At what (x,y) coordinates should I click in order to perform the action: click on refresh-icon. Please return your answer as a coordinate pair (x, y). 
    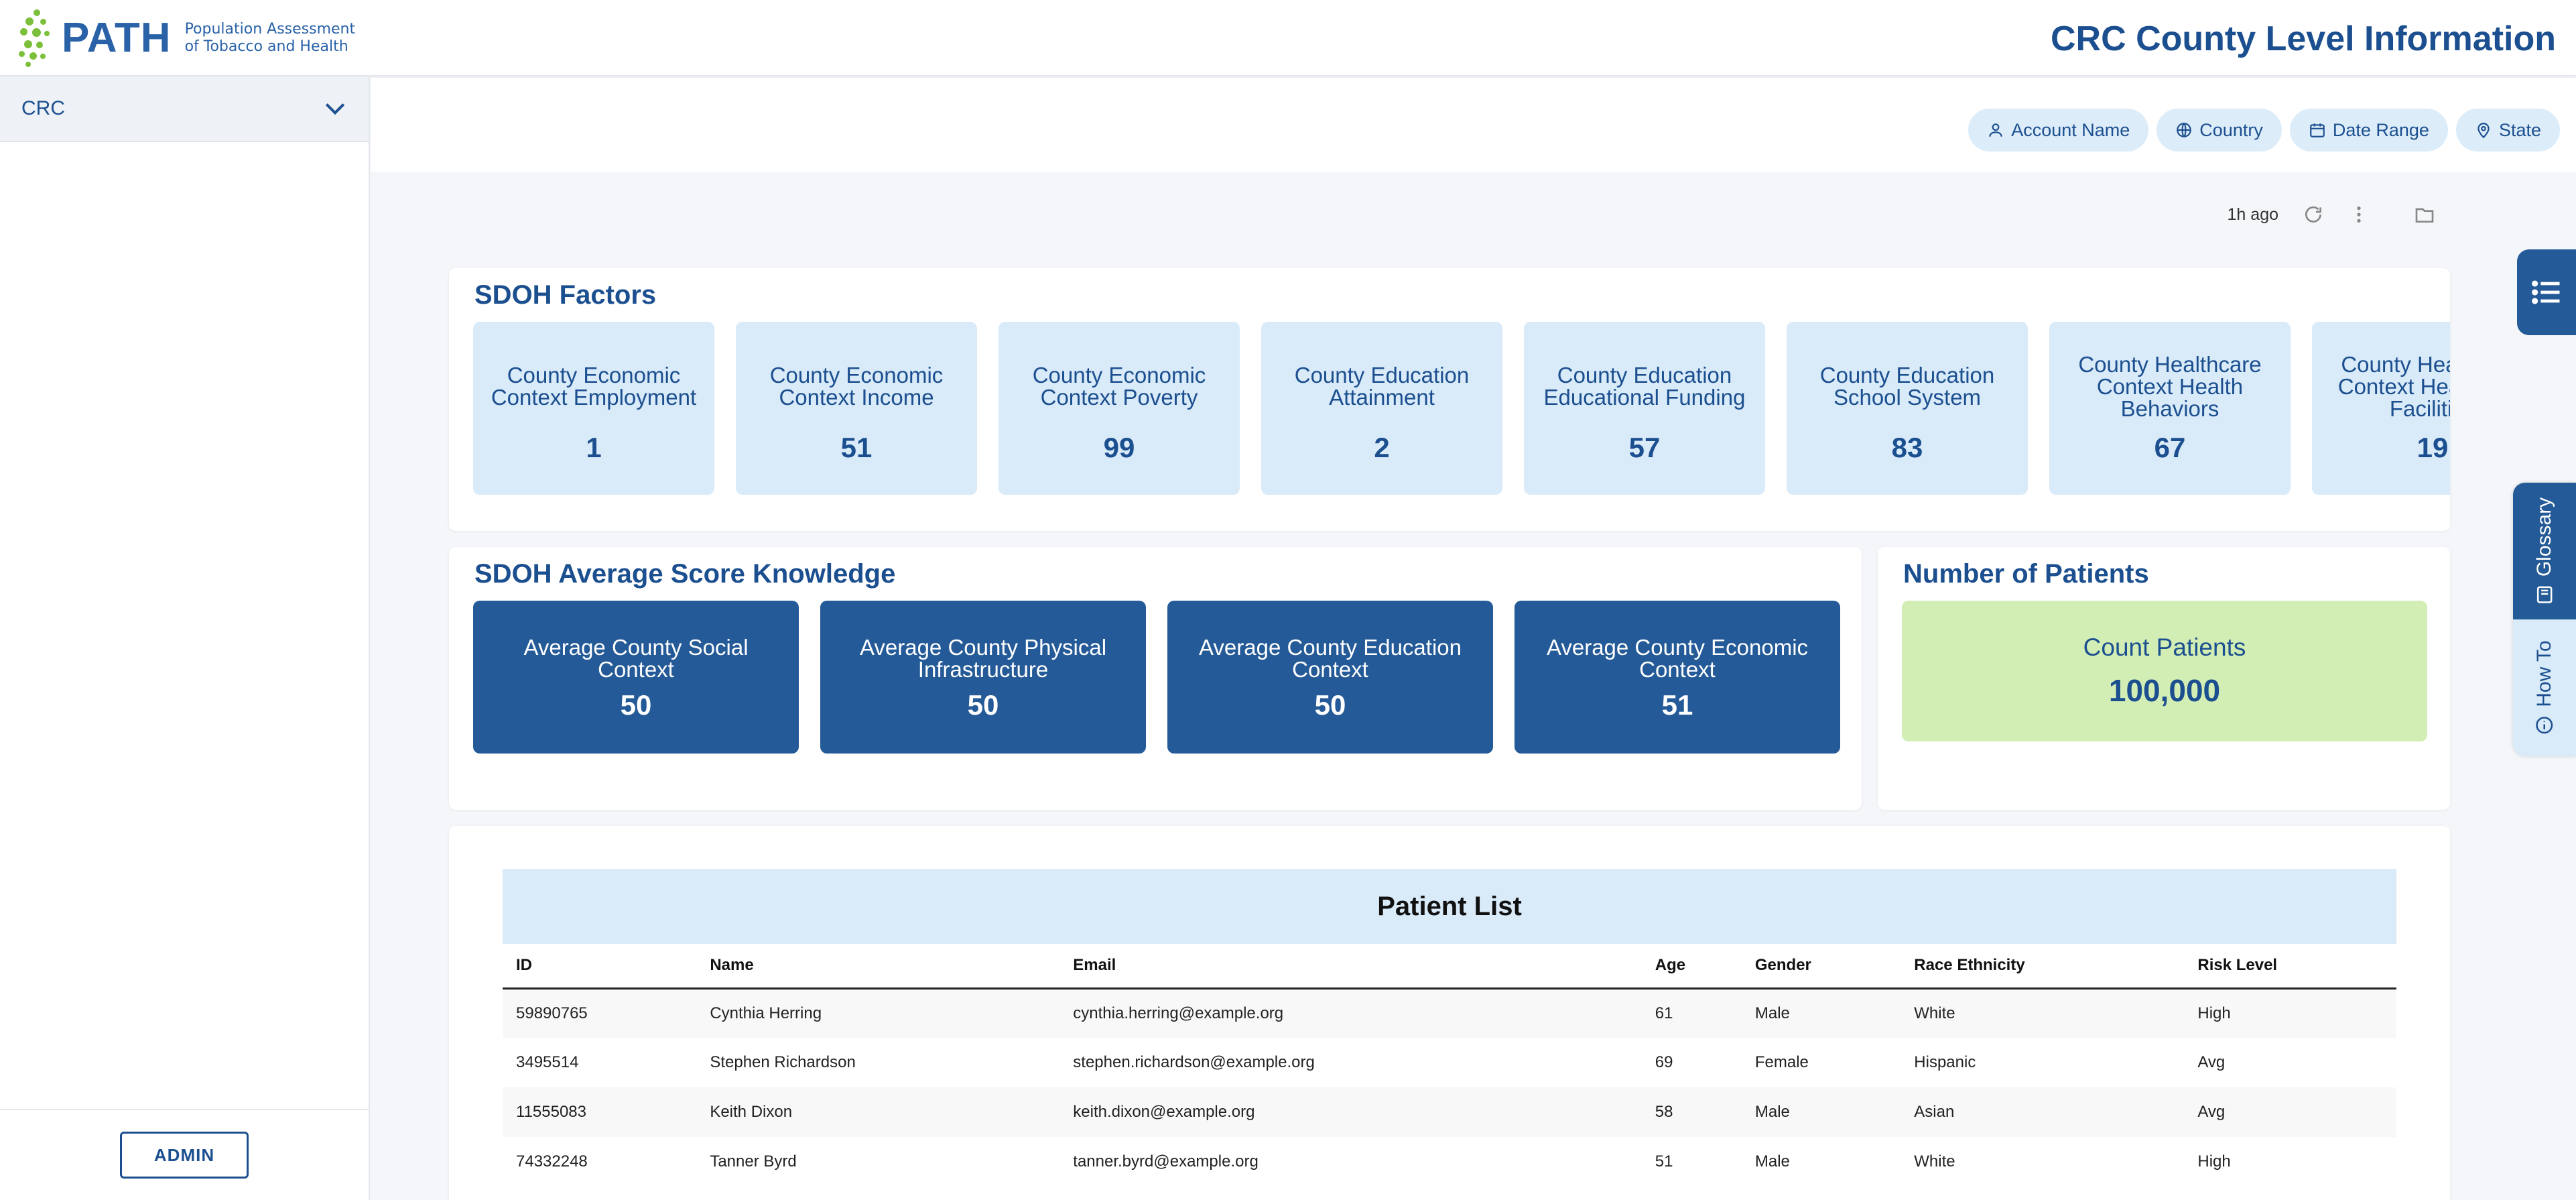
    Looking at the image, I should click on (2313, 214).